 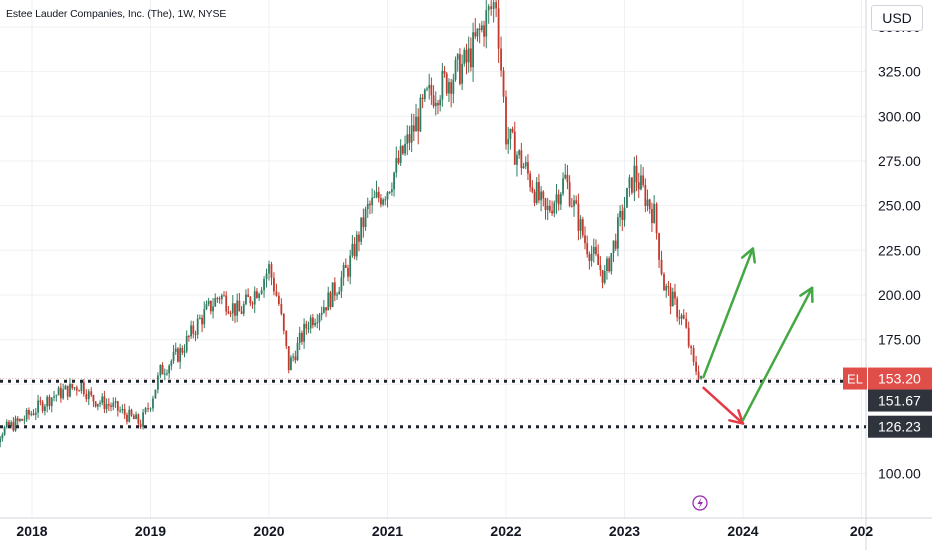 I want to click on y-tick-label: 225.00, so click(x=899, y=250).